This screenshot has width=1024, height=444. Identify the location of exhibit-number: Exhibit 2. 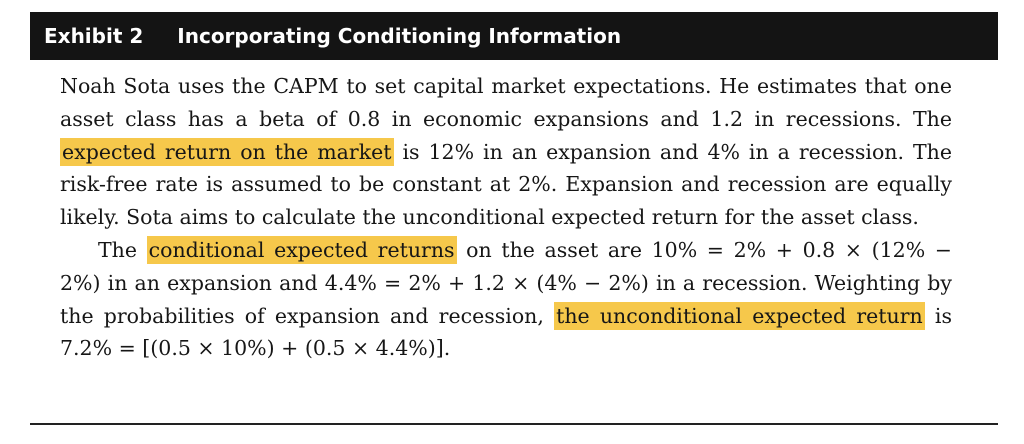
(94, 36).